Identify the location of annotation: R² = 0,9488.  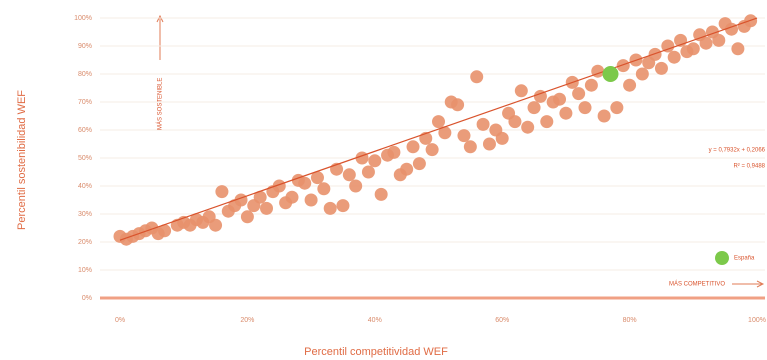
(749, 167).